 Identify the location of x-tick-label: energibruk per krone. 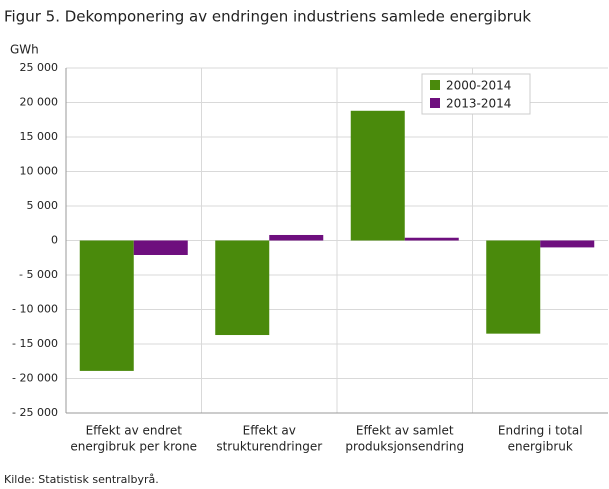
(133, 447).